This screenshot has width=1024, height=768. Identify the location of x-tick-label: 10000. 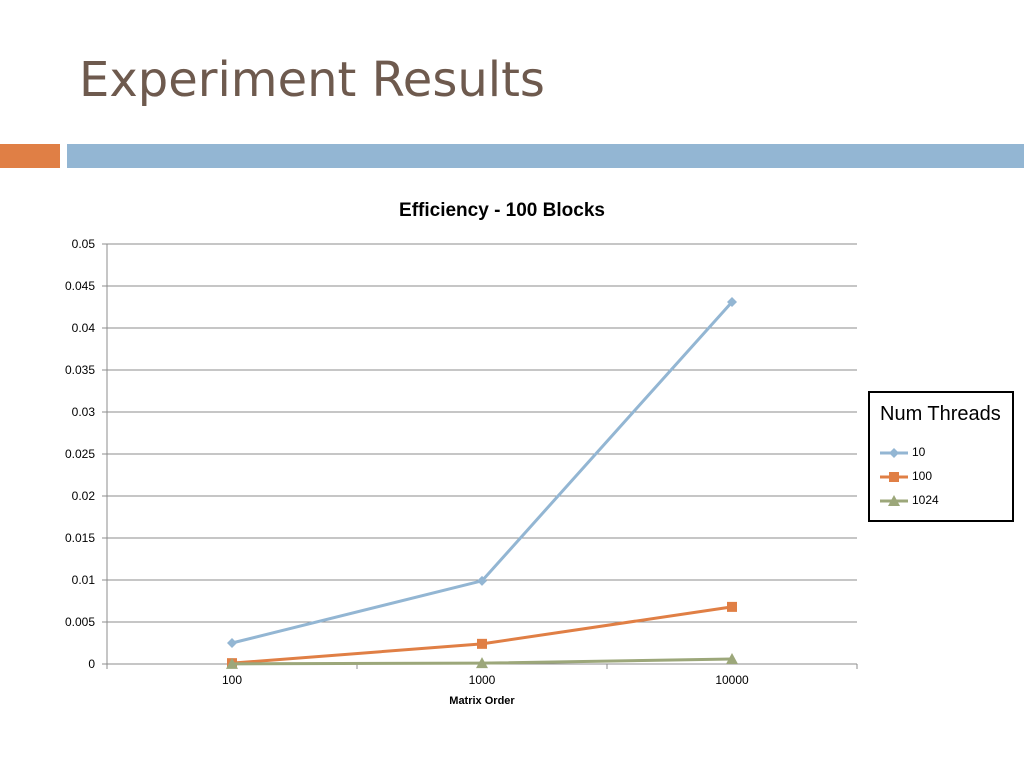
(732, 680).